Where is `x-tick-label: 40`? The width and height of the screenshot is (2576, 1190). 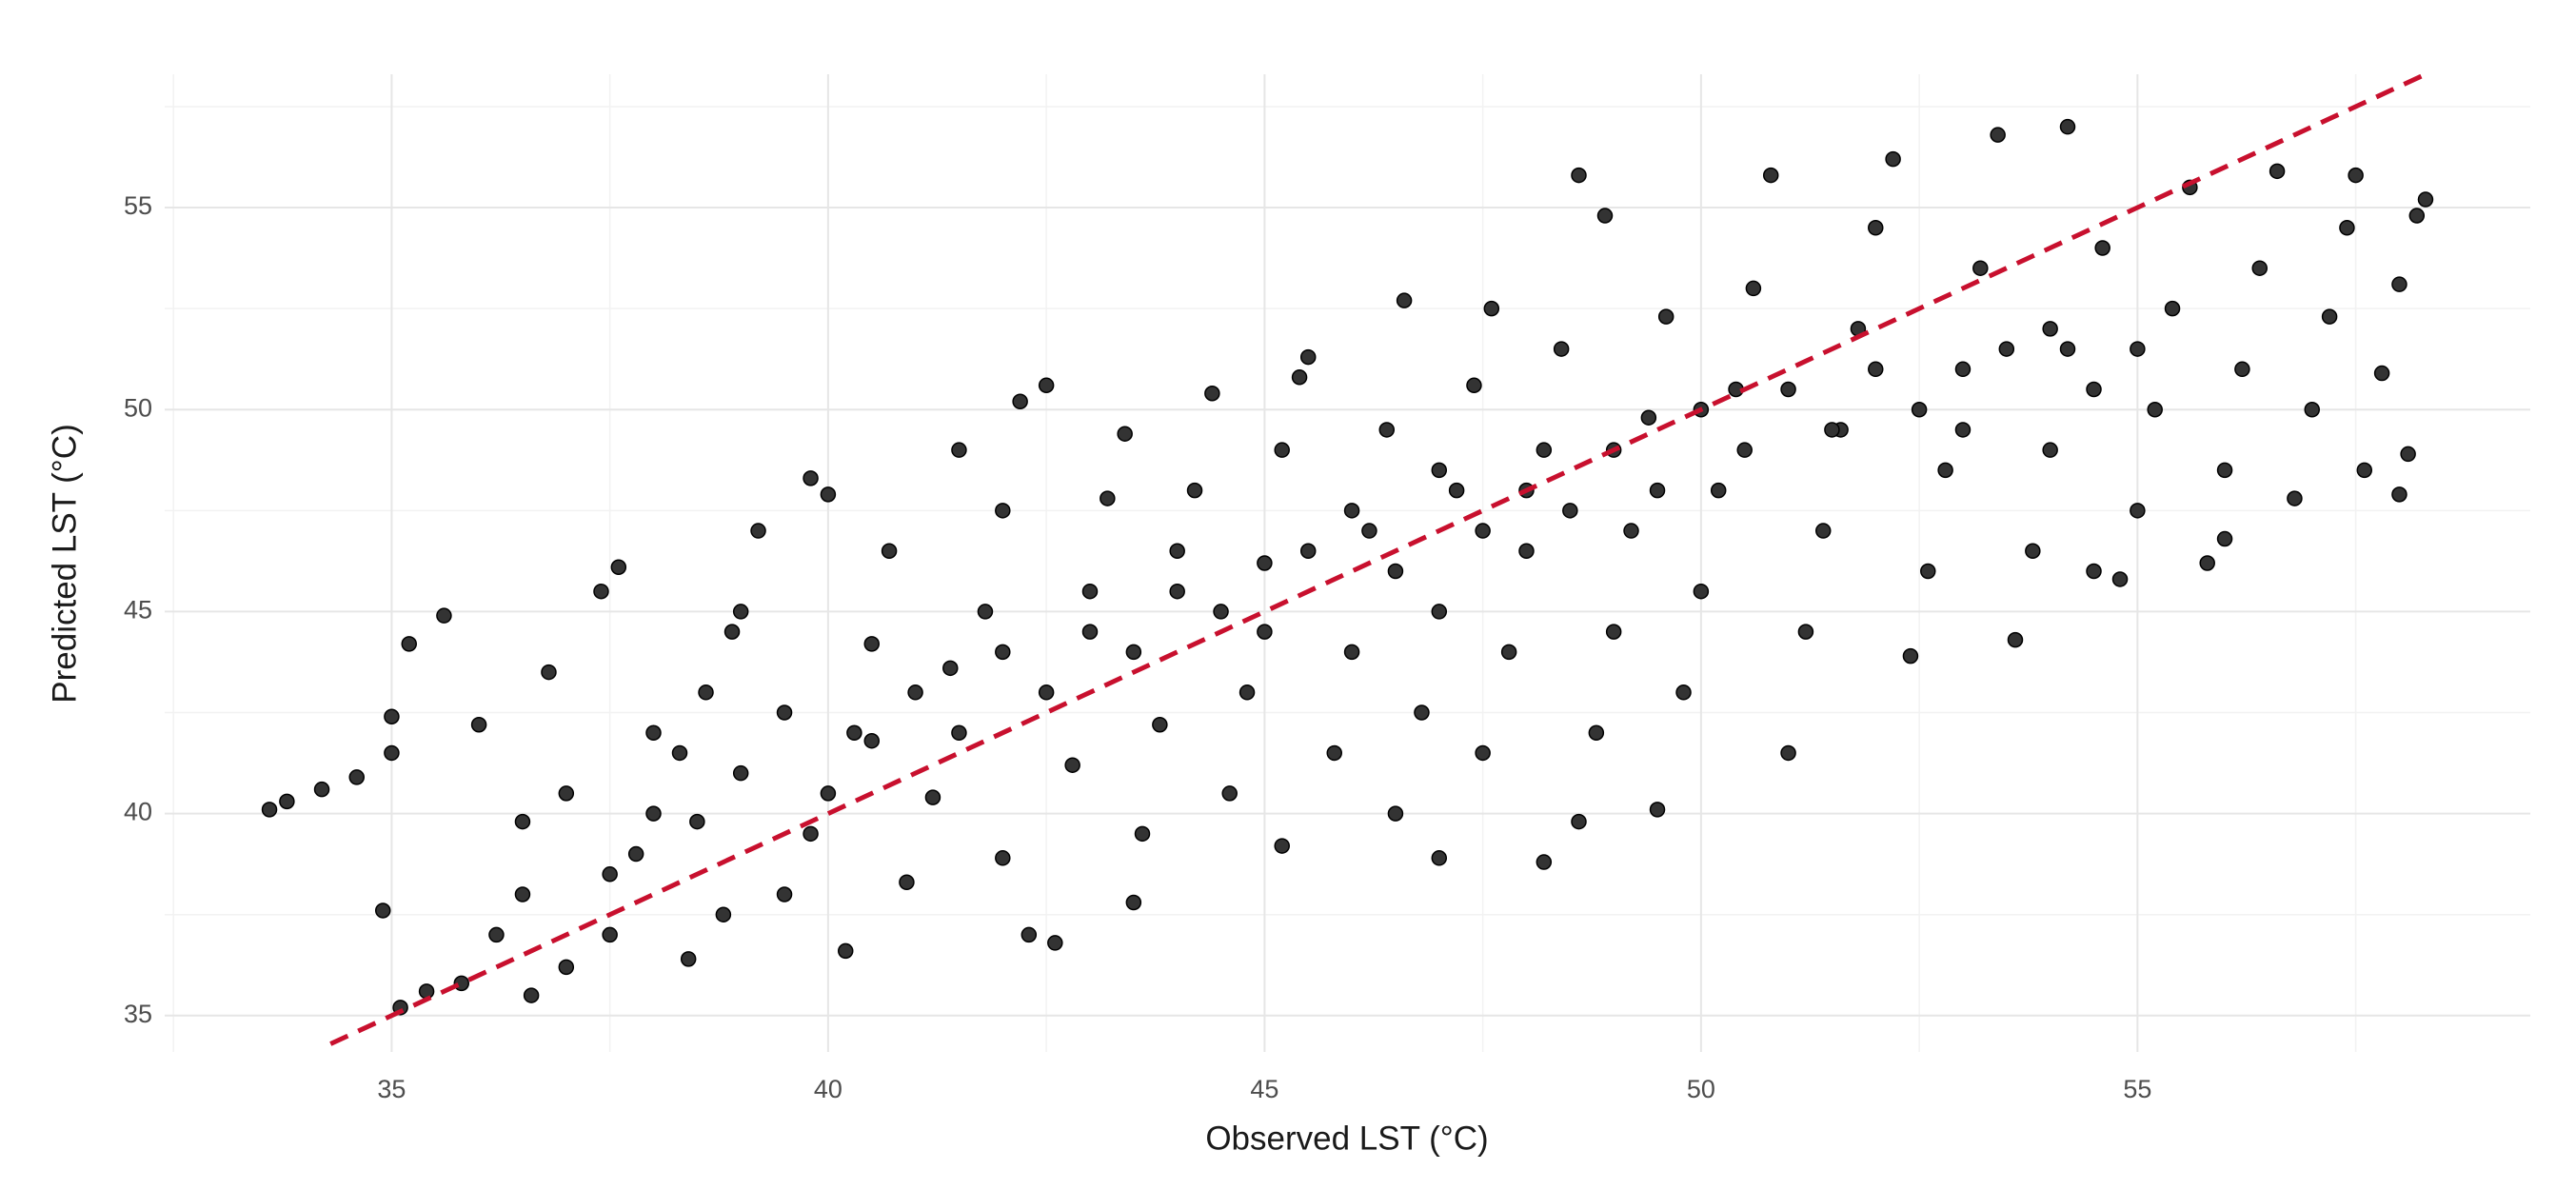
x-tick-label: 40 is located at coordinates (828, 1089).